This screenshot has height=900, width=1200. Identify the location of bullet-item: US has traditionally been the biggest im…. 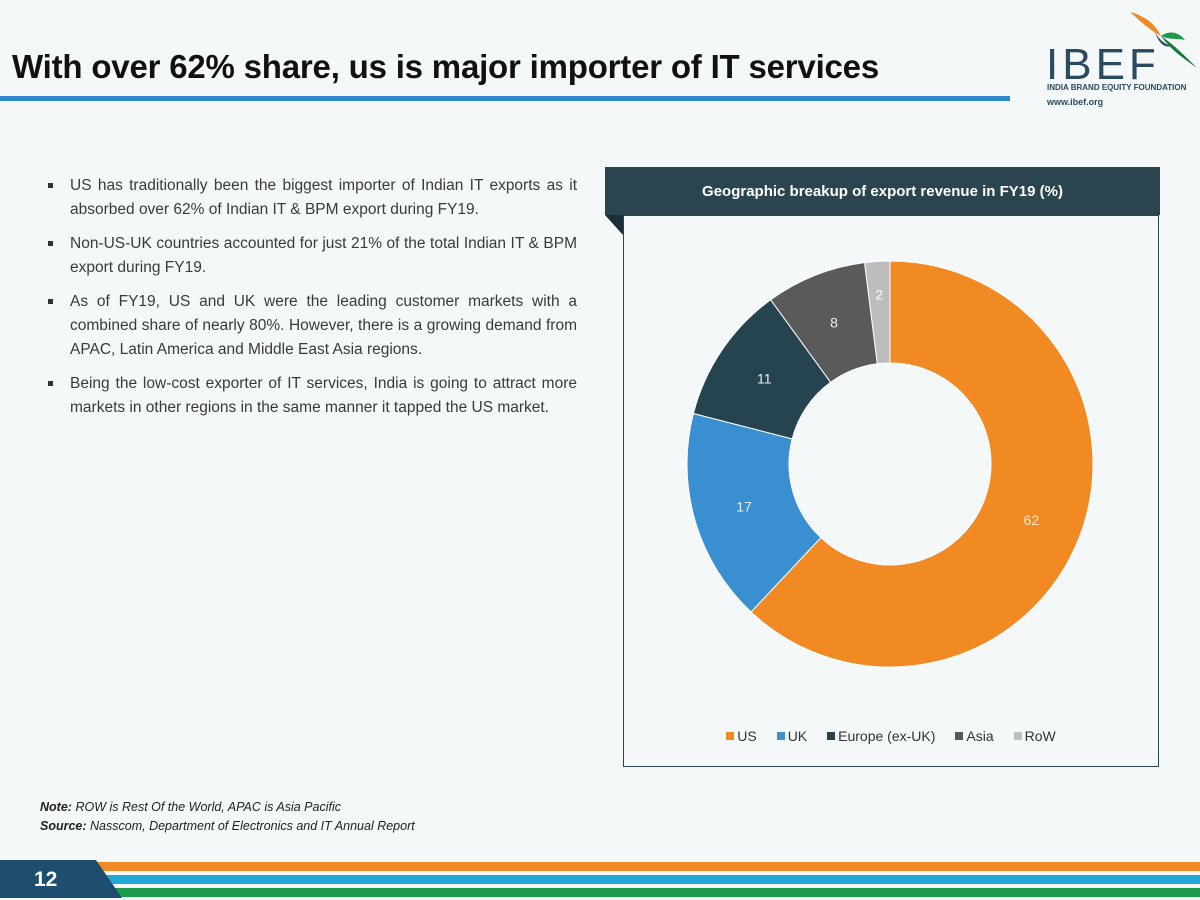
(311, 198).